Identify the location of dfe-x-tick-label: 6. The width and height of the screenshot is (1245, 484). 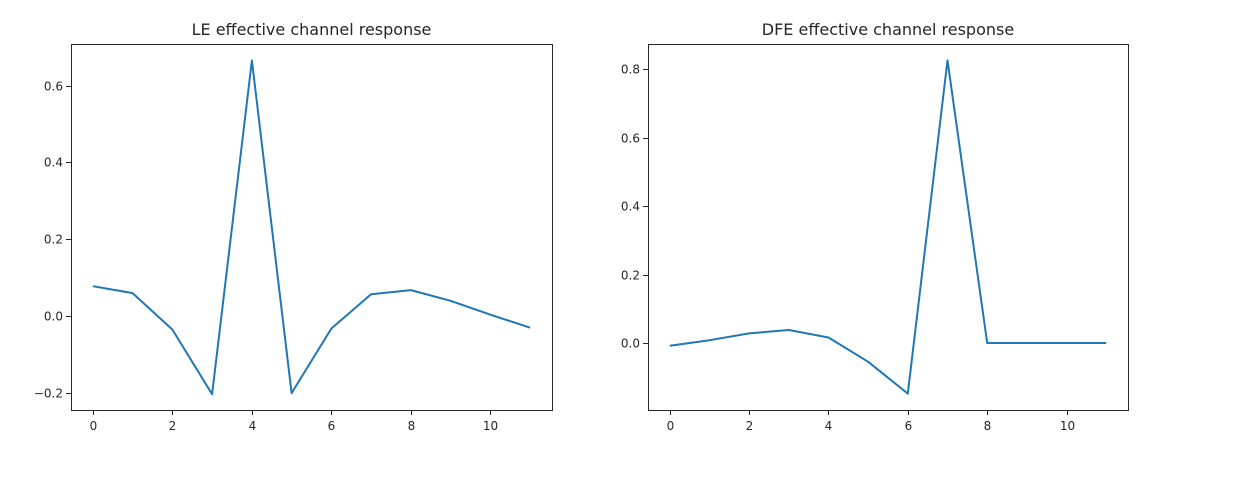
(909, 426).